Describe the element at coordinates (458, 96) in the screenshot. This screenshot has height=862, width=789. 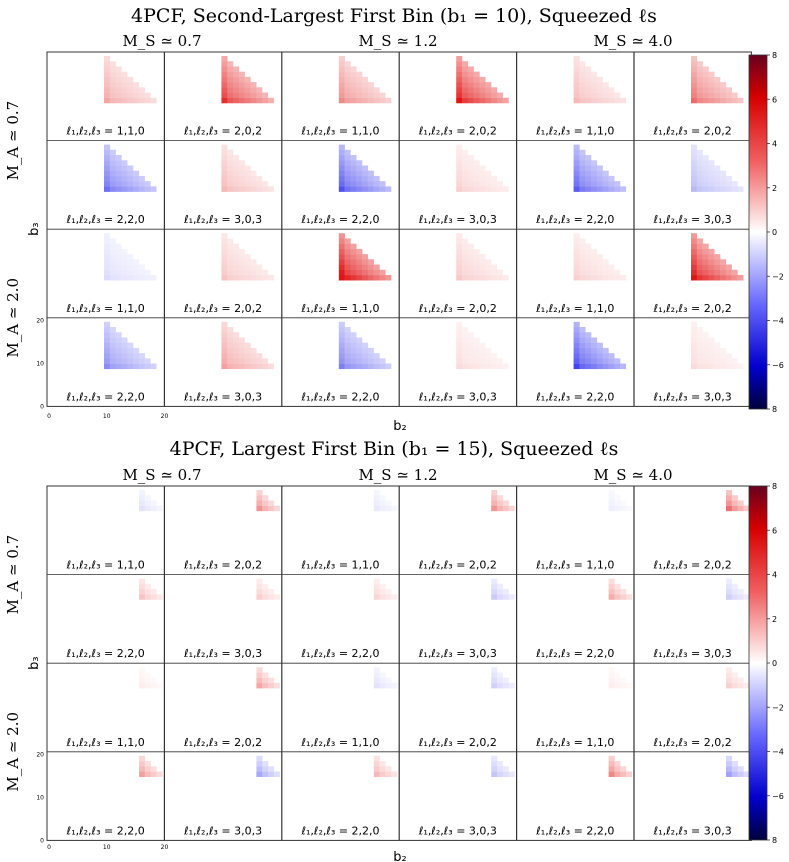
I see `heatmap-panel: ℓ₁,ℓ₂,ℓ₃ = 2,0,2` at that location.